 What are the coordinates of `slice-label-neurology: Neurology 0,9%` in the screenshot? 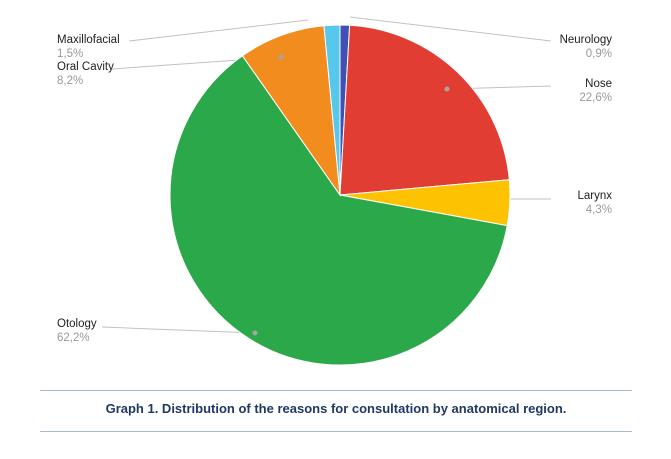 It's located at (586, 47).